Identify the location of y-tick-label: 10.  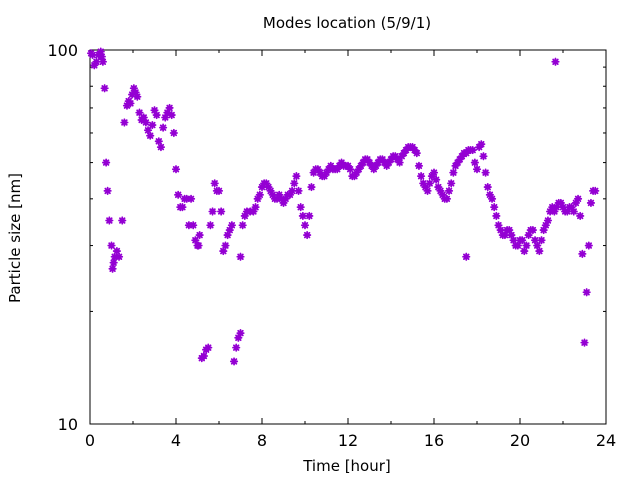
(68, 424).